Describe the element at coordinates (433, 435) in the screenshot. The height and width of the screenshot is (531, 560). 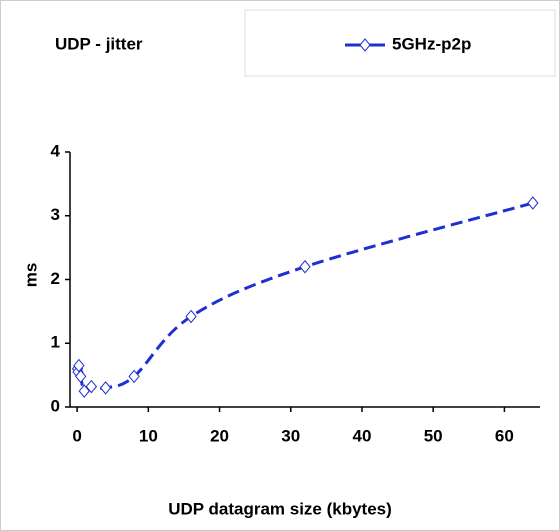
I see `x-tick-label: 50` at that location.